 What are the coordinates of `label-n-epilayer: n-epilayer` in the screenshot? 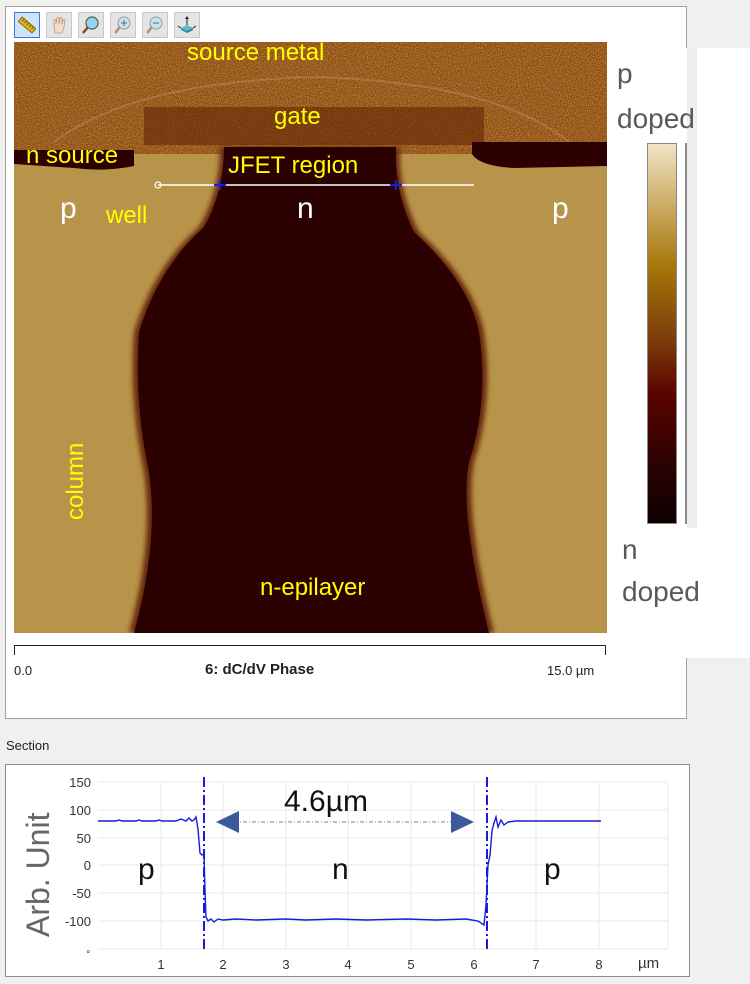 It's located at (313, 587).